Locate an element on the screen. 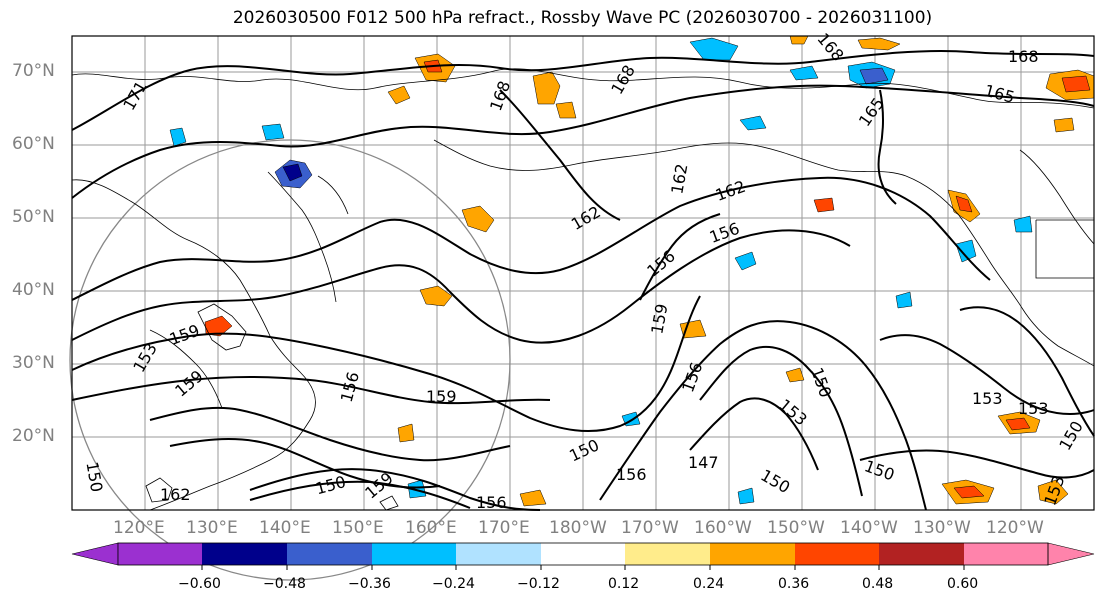 This screenshot has width=1105, height=604. lon-label: 180°W is located at coordinates (578, 528).